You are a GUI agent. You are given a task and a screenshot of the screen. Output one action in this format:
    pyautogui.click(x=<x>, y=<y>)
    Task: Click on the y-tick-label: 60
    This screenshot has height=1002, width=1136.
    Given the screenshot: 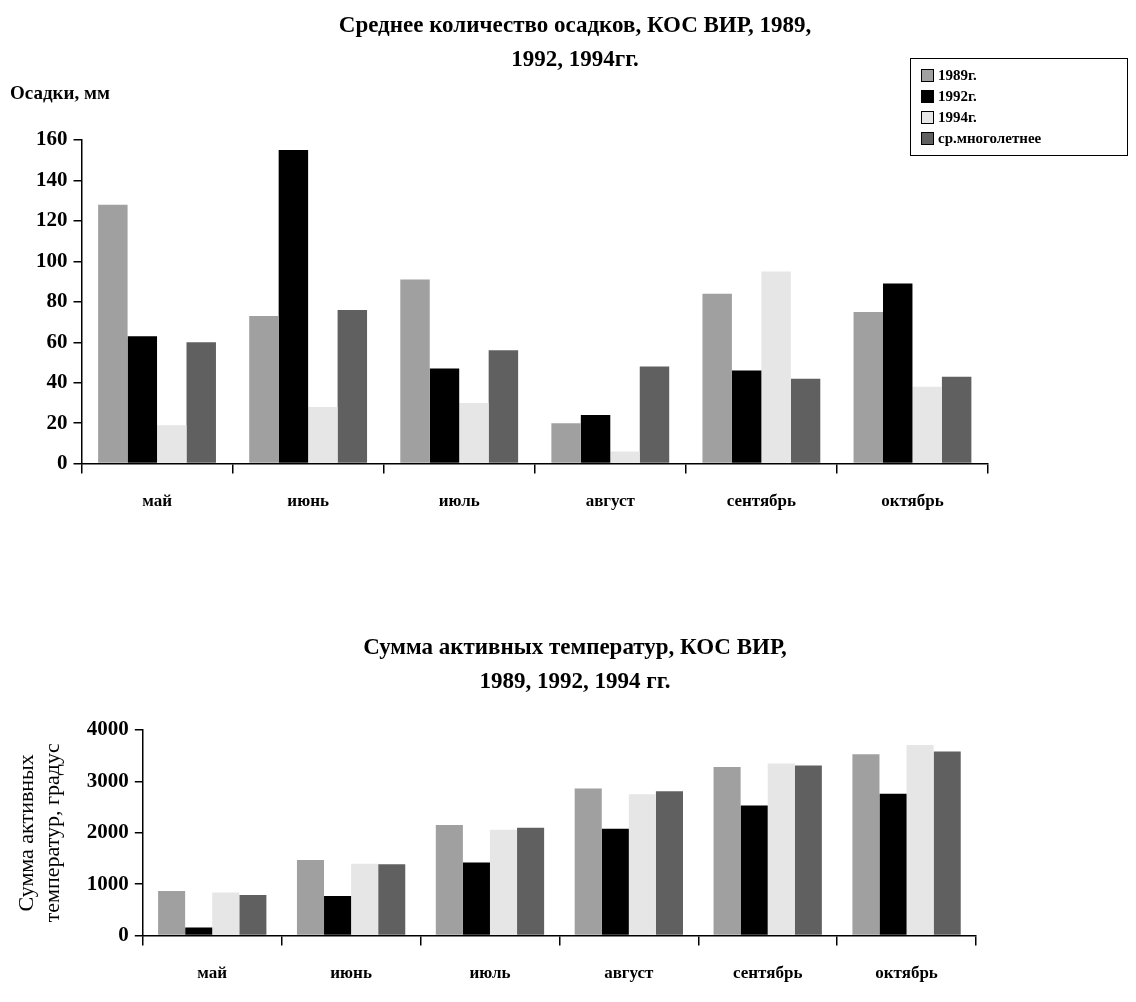 What is the action you would take?
    pyautogui.click(x=57, y=340)
    